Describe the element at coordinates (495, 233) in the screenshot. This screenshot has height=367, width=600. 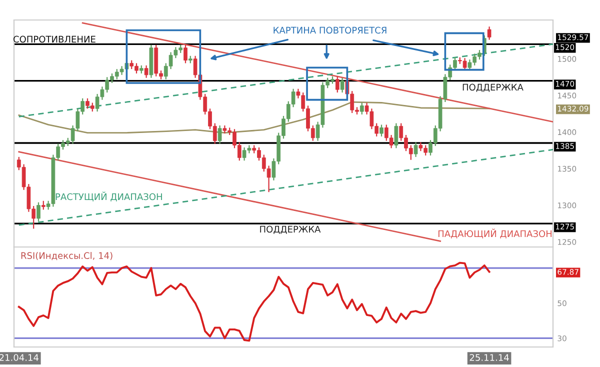
I see `annotation: ПАДАЮЩИЙ ДИАПАЗОН` at that location.